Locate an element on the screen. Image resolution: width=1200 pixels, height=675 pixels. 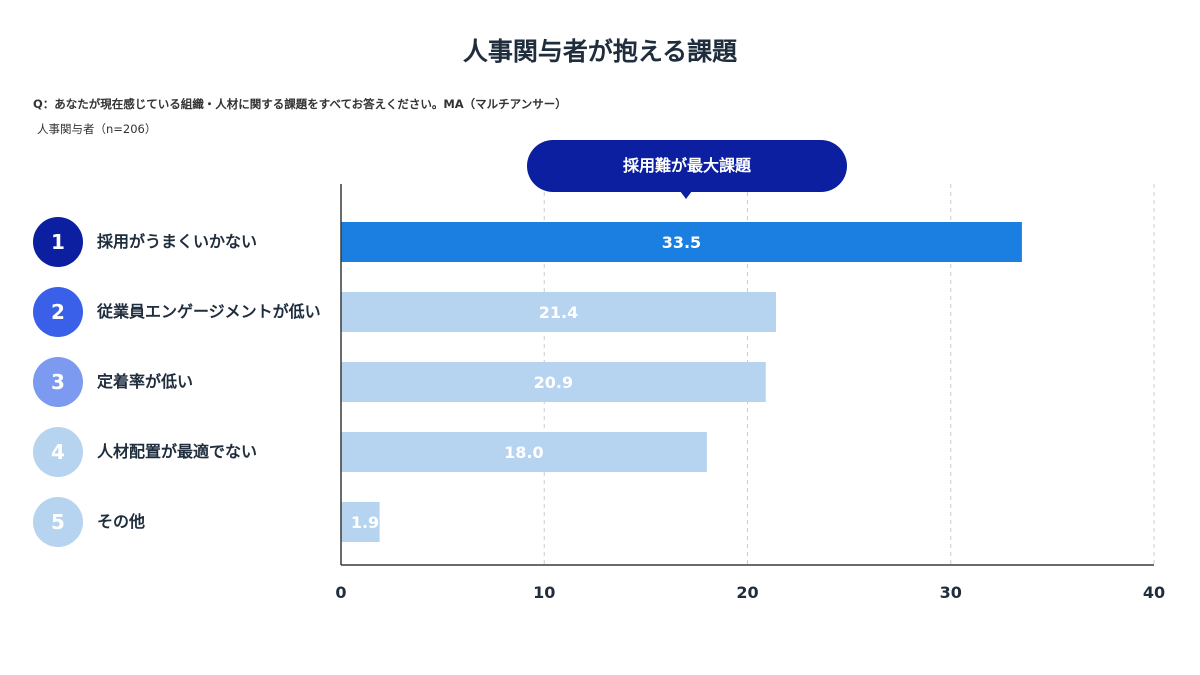
category-label: 人材配置が最適でない is located at coordinates (177, 451).